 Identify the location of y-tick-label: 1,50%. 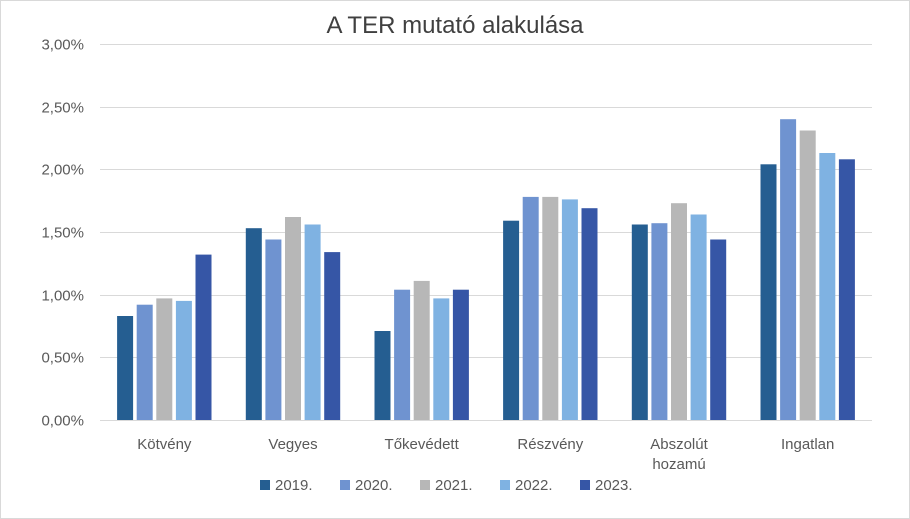
(62, 233).